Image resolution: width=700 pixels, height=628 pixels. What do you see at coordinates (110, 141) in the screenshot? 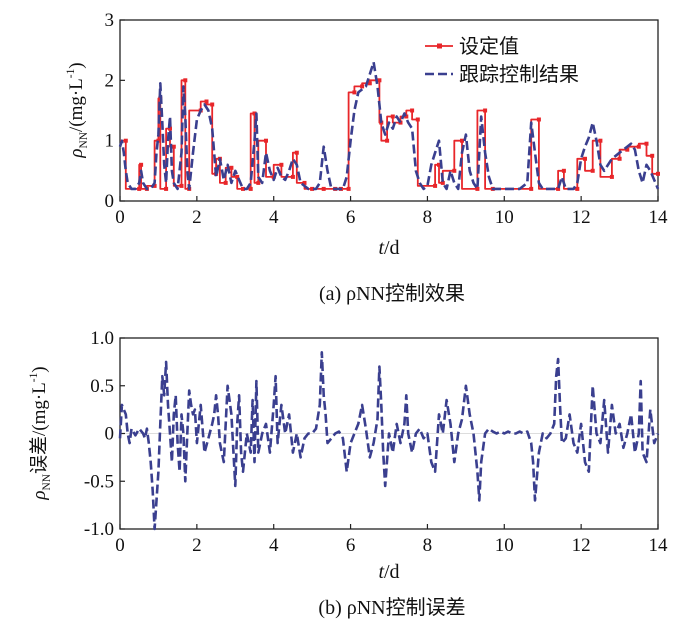
I see `chart-a-y-tick-label: 1` at bounding box center [110, 141].